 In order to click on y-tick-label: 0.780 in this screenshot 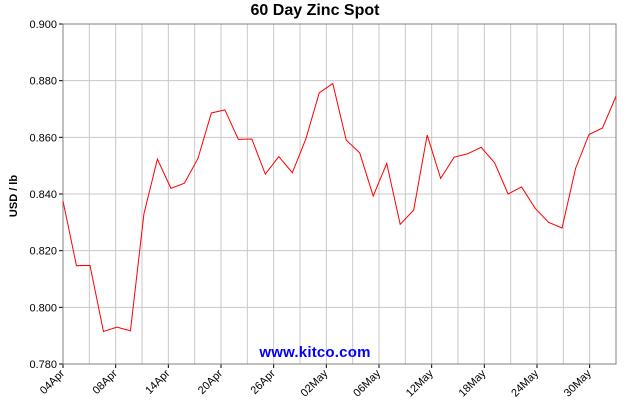, I will do `click(43, 365)`.